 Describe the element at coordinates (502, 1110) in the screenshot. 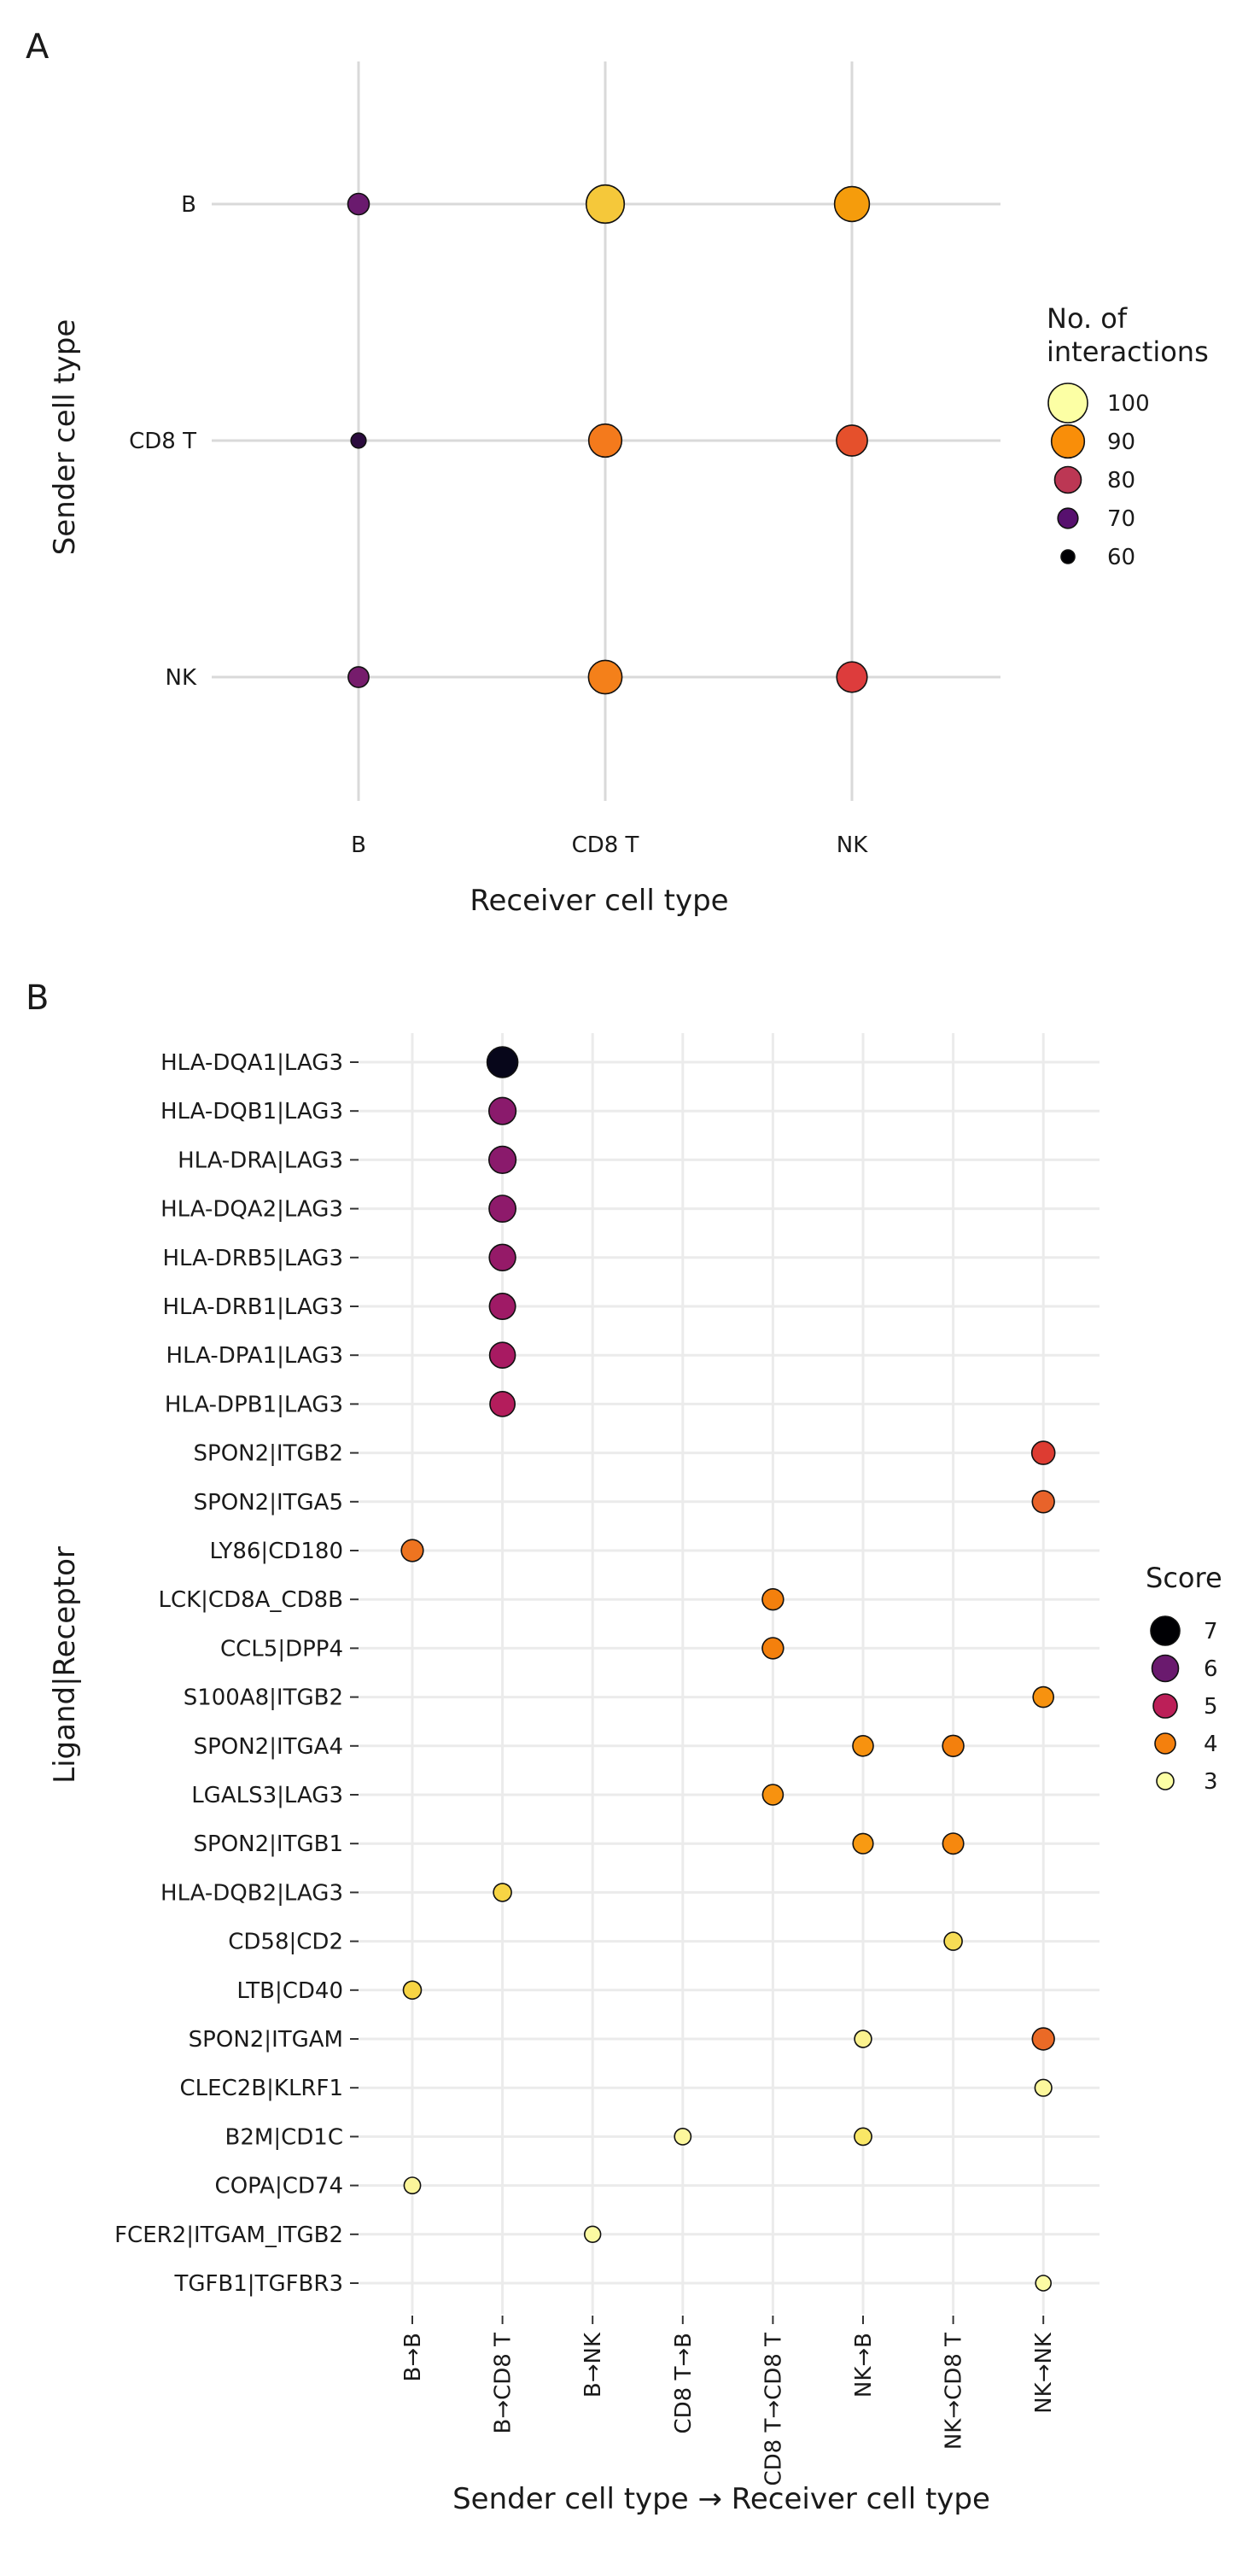

I see `point-hla-dqb1-lag3-b-cd8-t` at that location.